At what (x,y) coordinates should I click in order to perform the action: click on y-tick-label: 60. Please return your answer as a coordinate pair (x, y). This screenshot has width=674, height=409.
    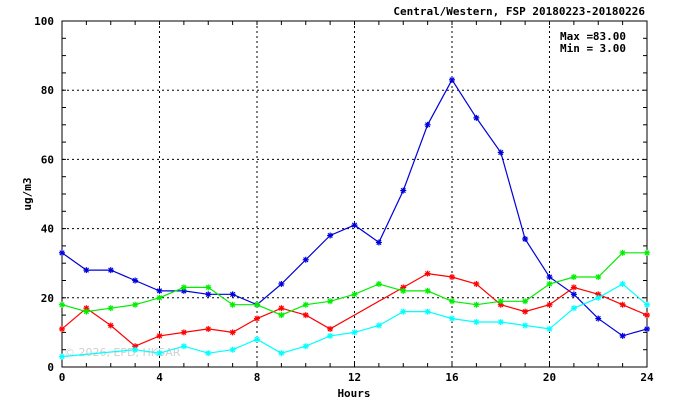
    Looking at the image, I should click on (47, 159).